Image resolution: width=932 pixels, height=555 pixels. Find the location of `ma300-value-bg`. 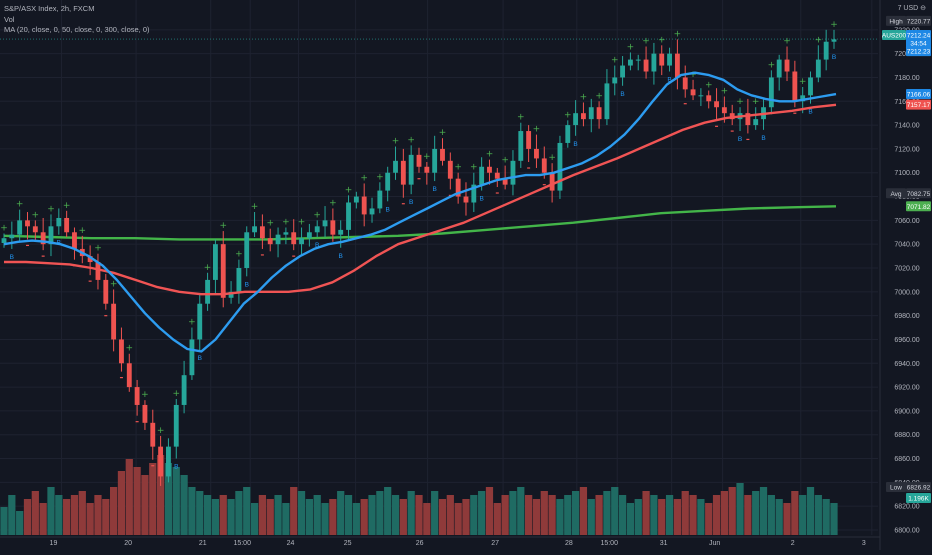

ma300-value-bg is located at coordinates (918, 206).